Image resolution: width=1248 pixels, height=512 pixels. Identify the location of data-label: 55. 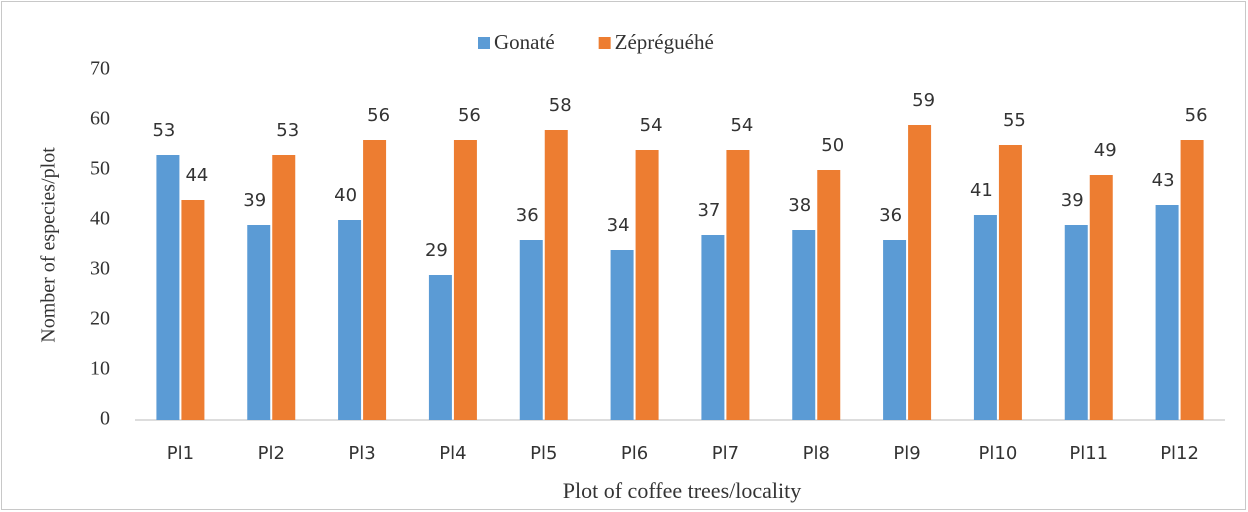
(1014, 120).